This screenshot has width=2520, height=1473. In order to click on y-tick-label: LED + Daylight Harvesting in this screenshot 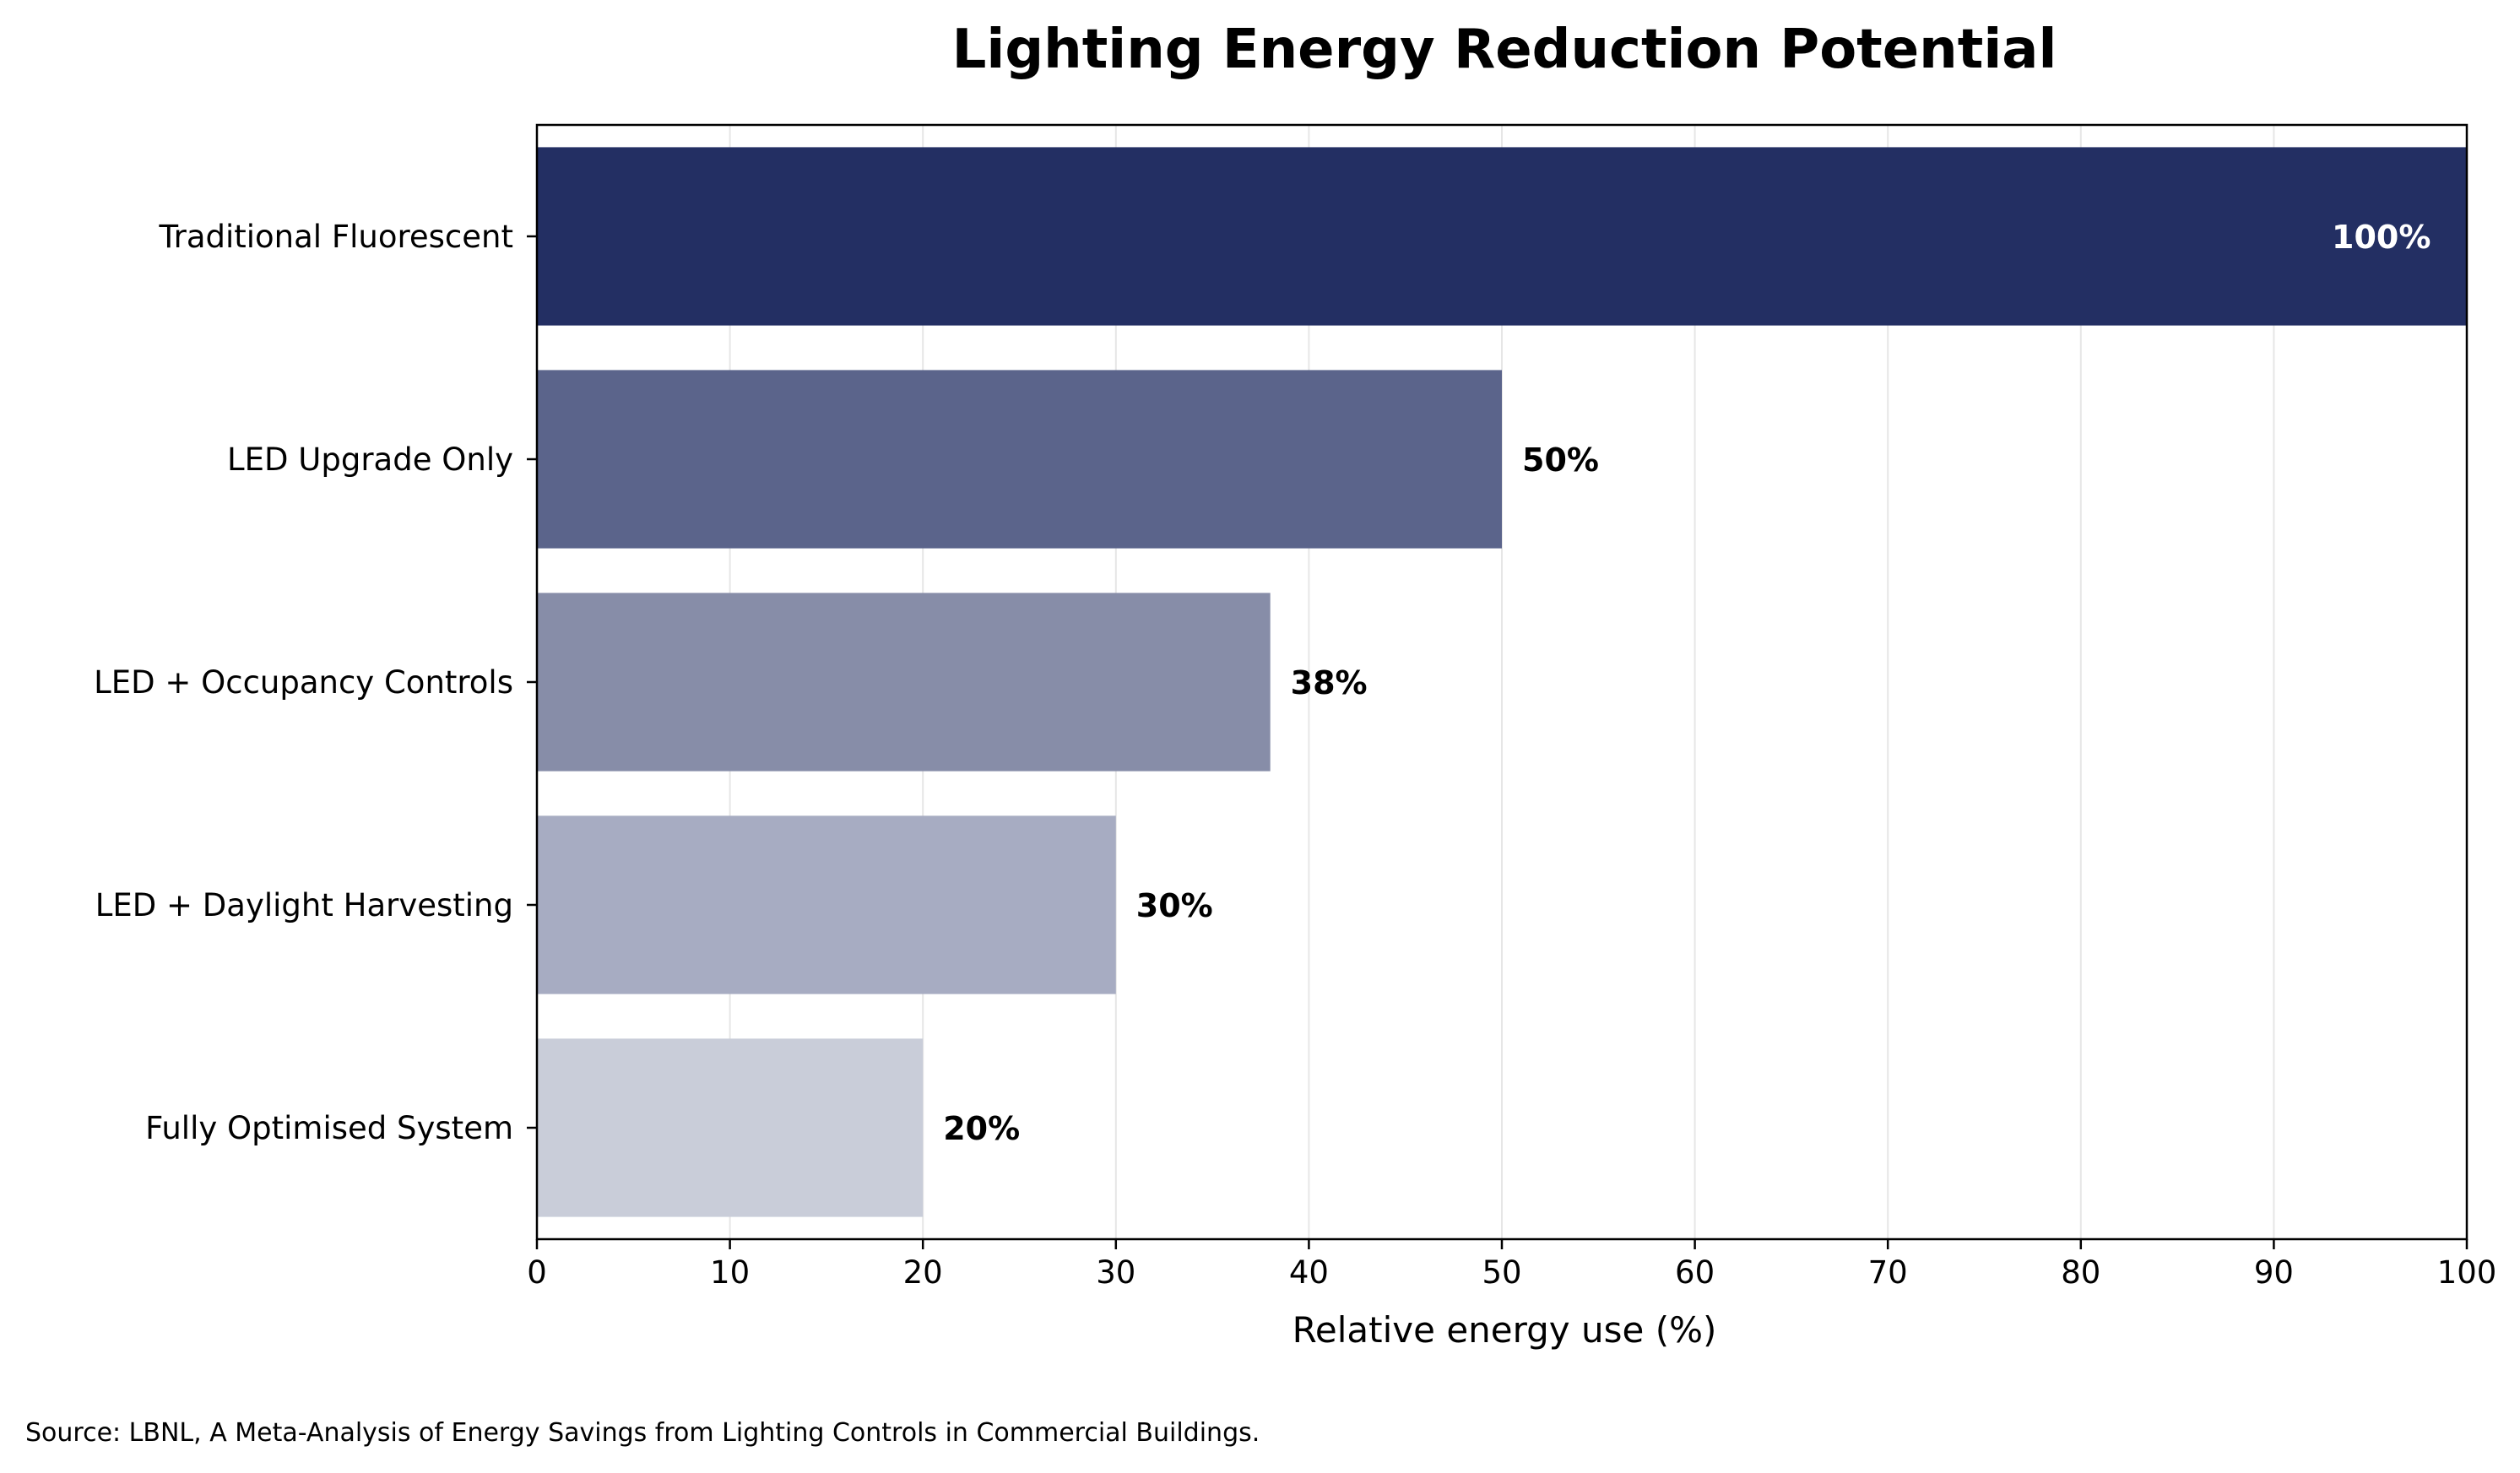, I will do `click(304, 905)`.